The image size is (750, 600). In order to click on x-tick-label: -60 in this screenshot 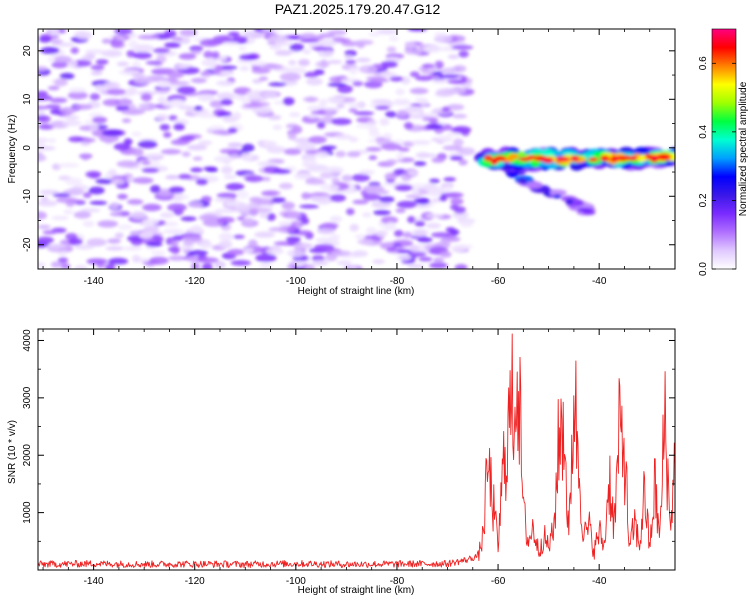, I will do `click(498, 281)`.